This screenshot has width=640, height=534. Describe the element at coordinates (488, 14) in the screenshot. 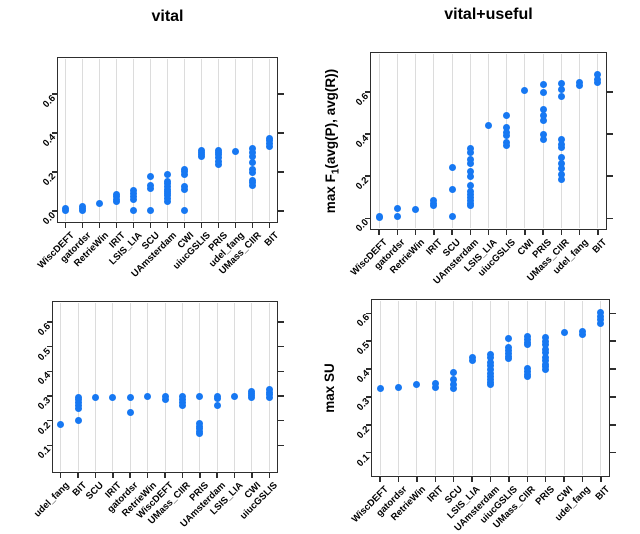

I see `chart-title-vital-useful: vital+useful` at that location.